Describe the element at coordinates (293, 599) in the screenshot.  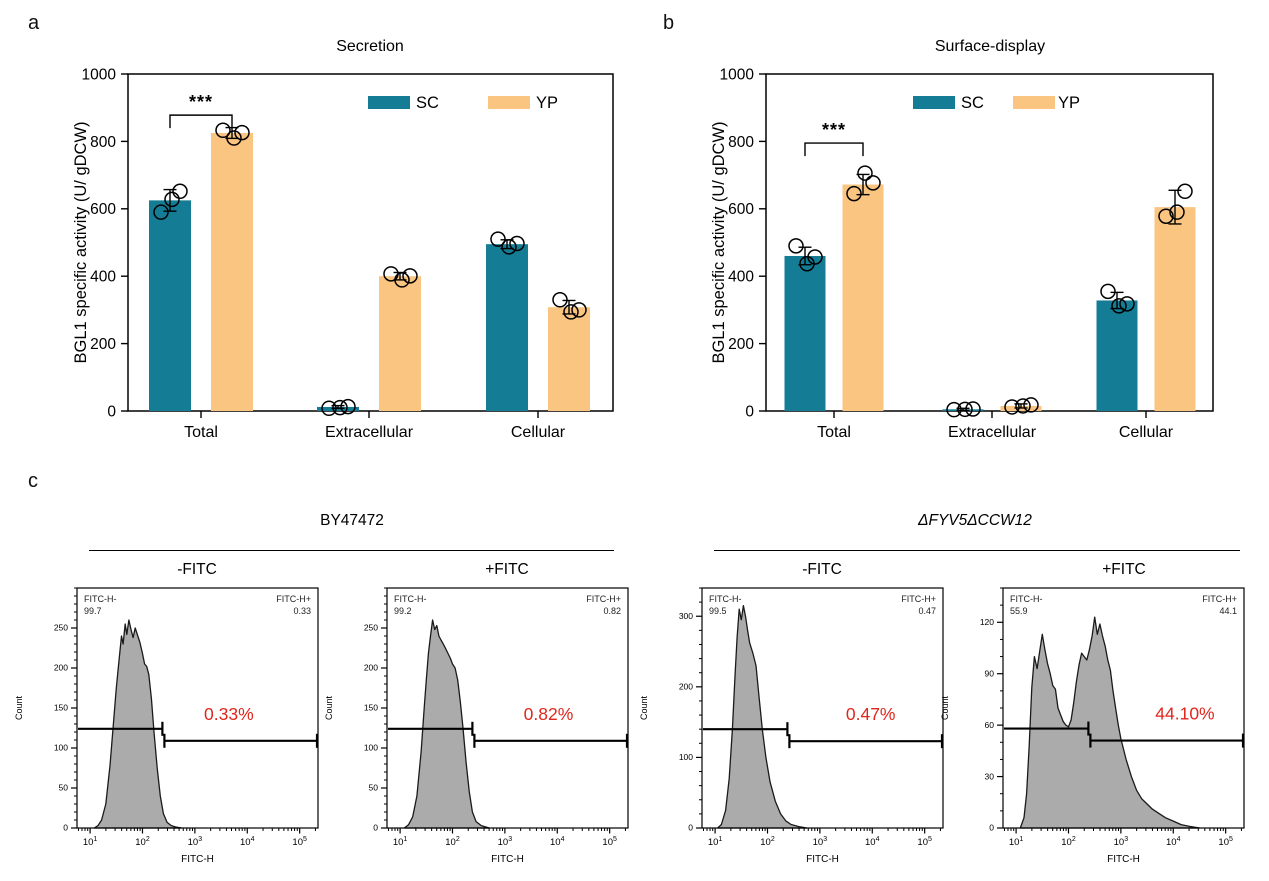
I see `gate-pos-label: FITC-H+` at that location.